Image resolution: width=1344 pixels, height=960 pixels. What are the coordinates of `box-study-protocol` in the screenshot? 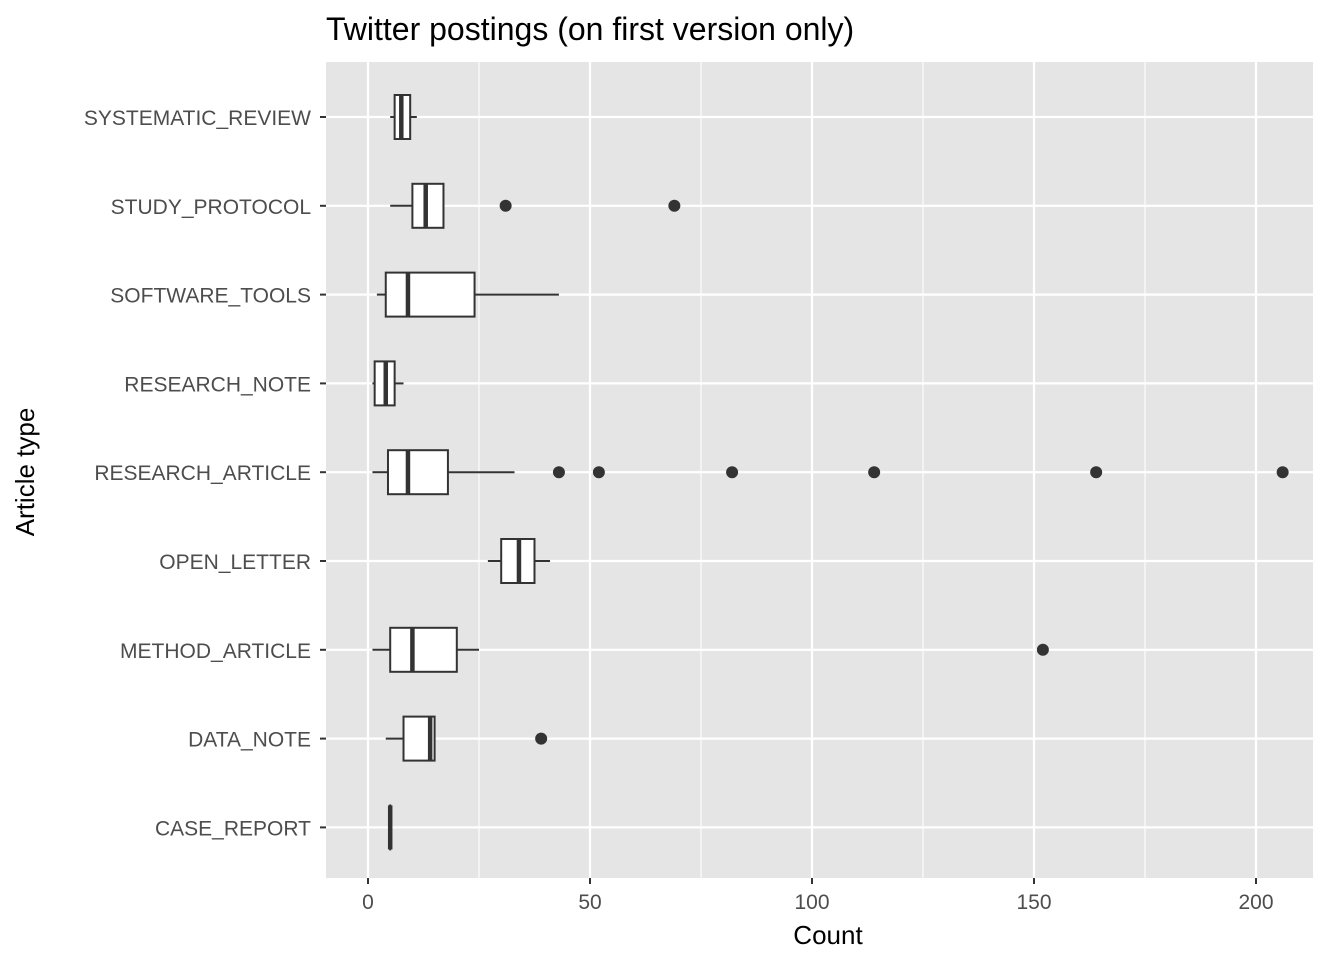 It's located at (535, 205).